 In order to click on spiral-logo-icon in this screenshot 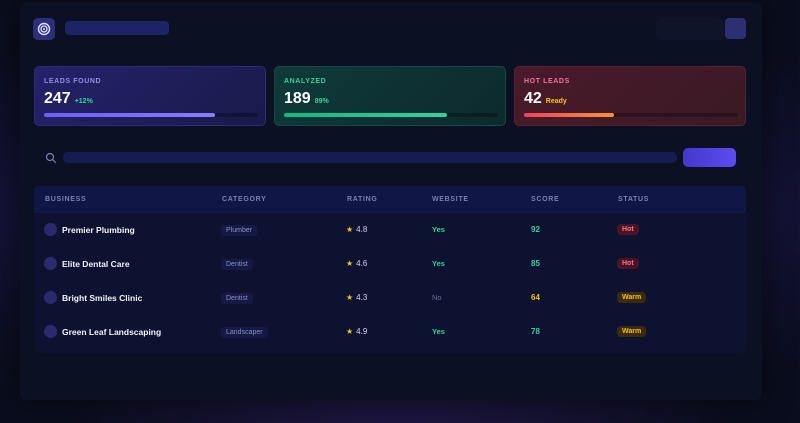, I will do `click(44, 29)`.